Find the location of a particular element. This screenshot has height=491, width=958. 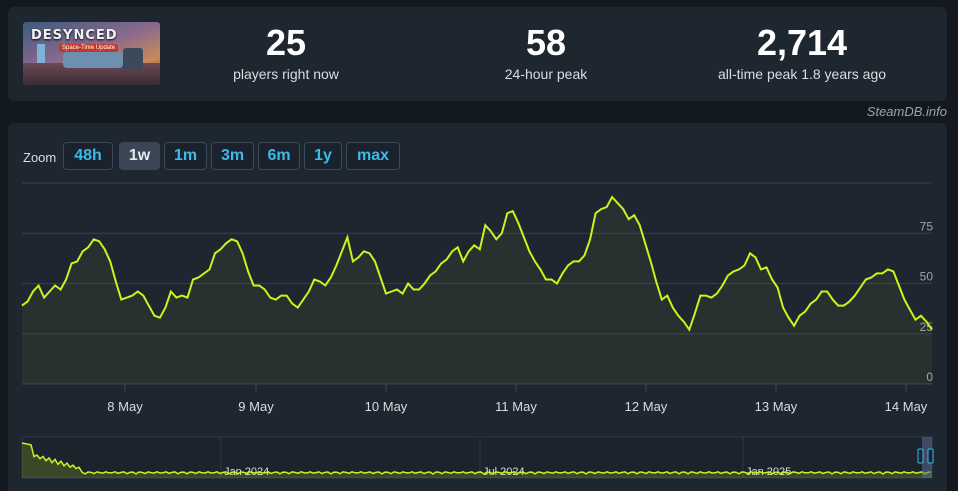

stat-24h-peak: 58 24-hour peak is located at coordinates (546, 52).